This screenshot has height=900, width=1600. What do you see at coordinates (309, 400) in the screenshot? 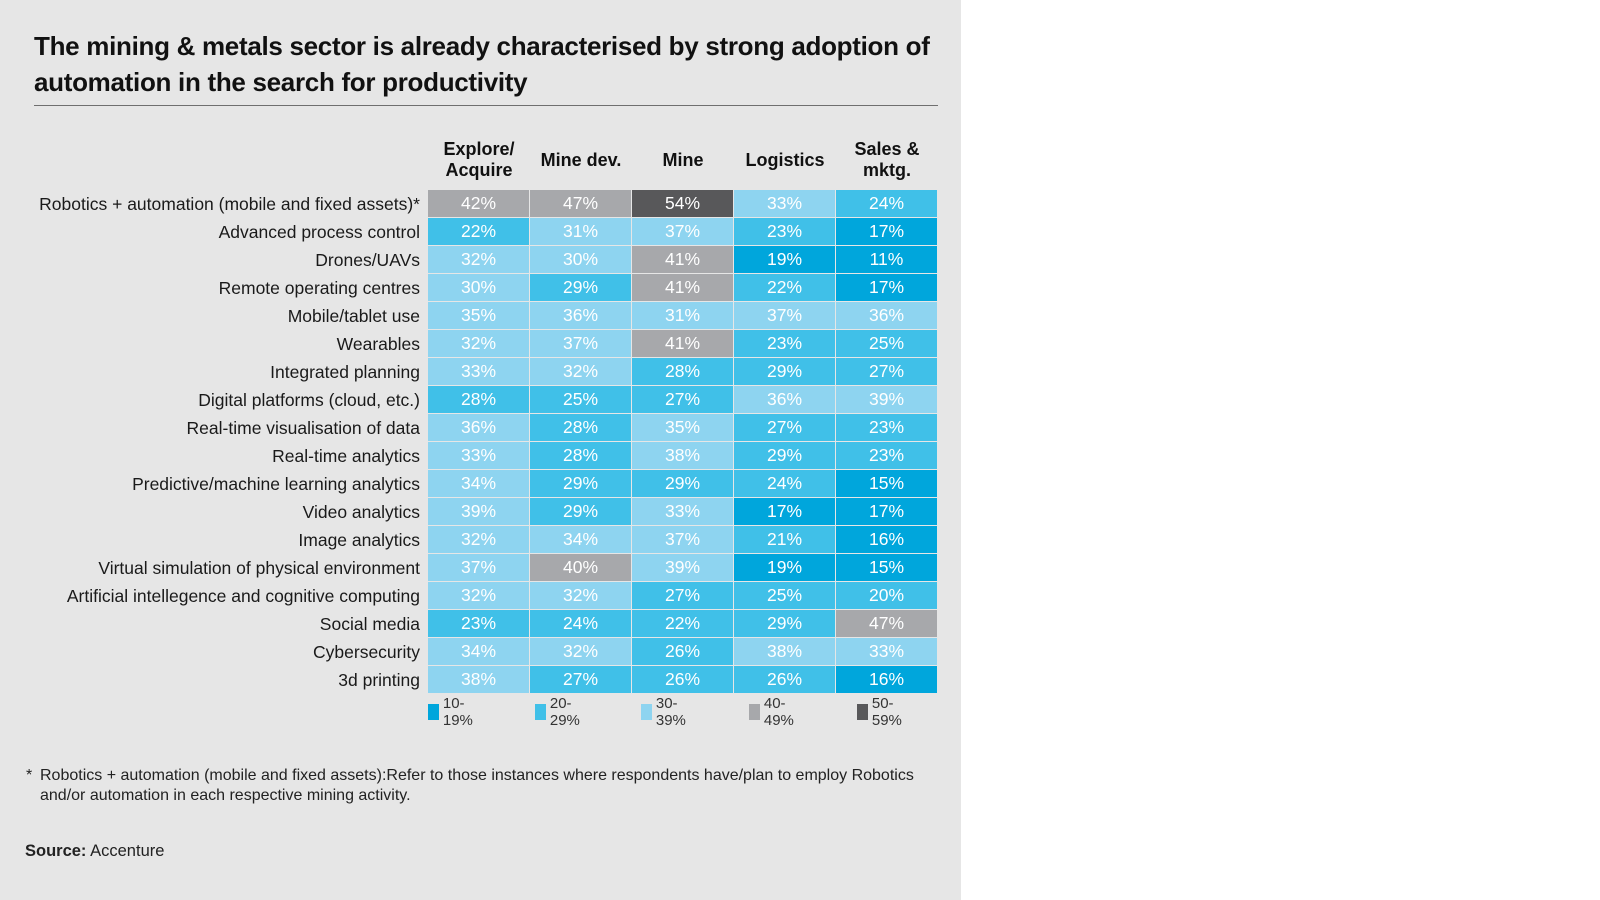
I see `row-label: Digital platforms (cloud, etc.)` at bounding box center [309, 400].